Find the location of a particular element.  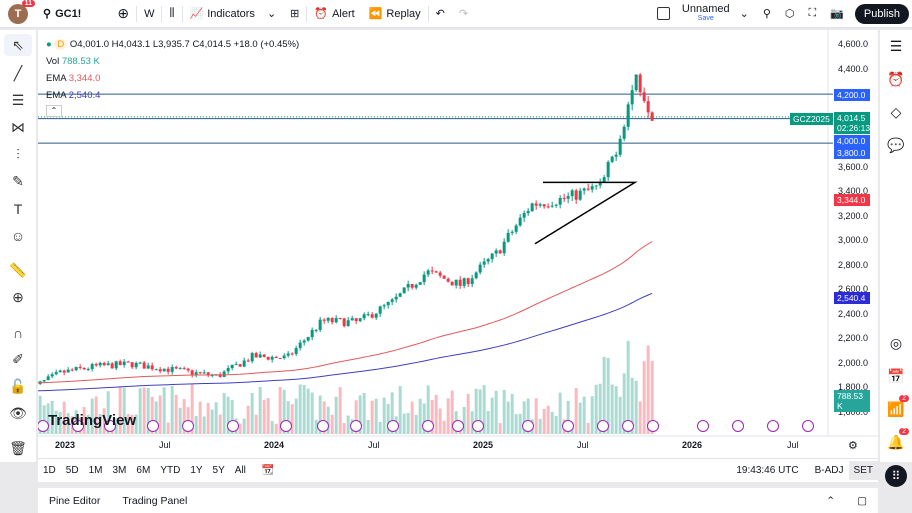

symbol-search: ⚲ GC1! is located at coordinates (62, 14).